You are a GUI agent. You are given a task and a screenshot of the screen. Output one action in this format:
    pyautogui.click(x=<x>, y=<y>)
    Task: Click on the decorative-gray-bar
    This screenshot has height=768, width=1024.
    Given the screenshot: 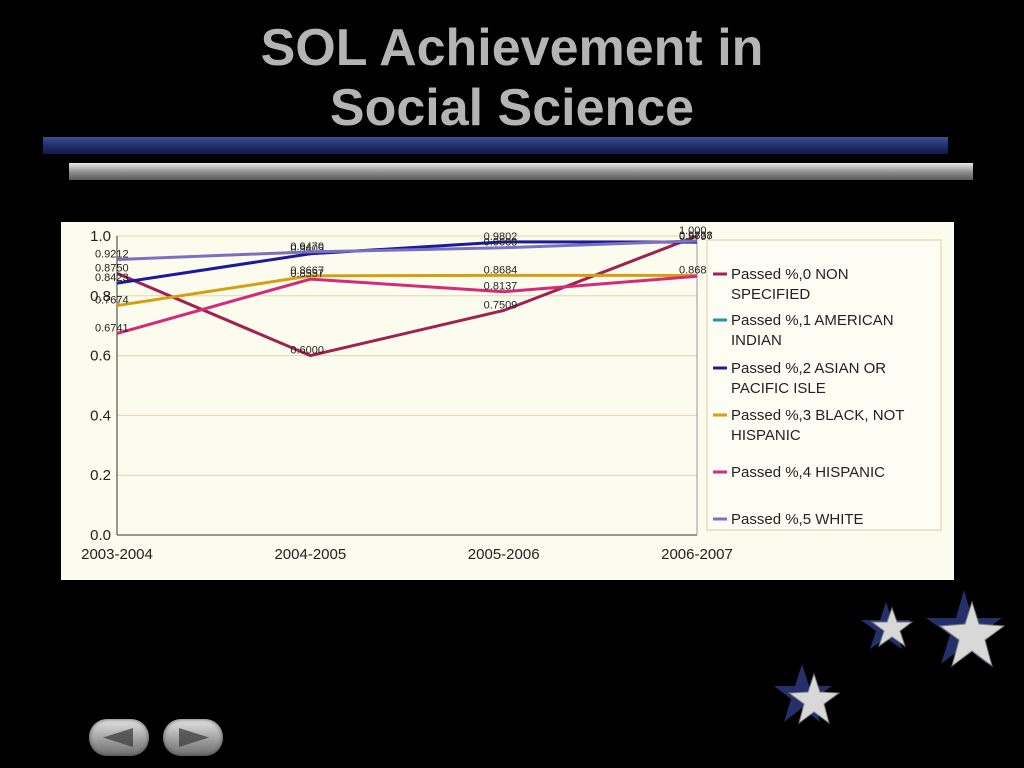 What is the action you would take?
    pyautogui.click(x=521, y=171)
    